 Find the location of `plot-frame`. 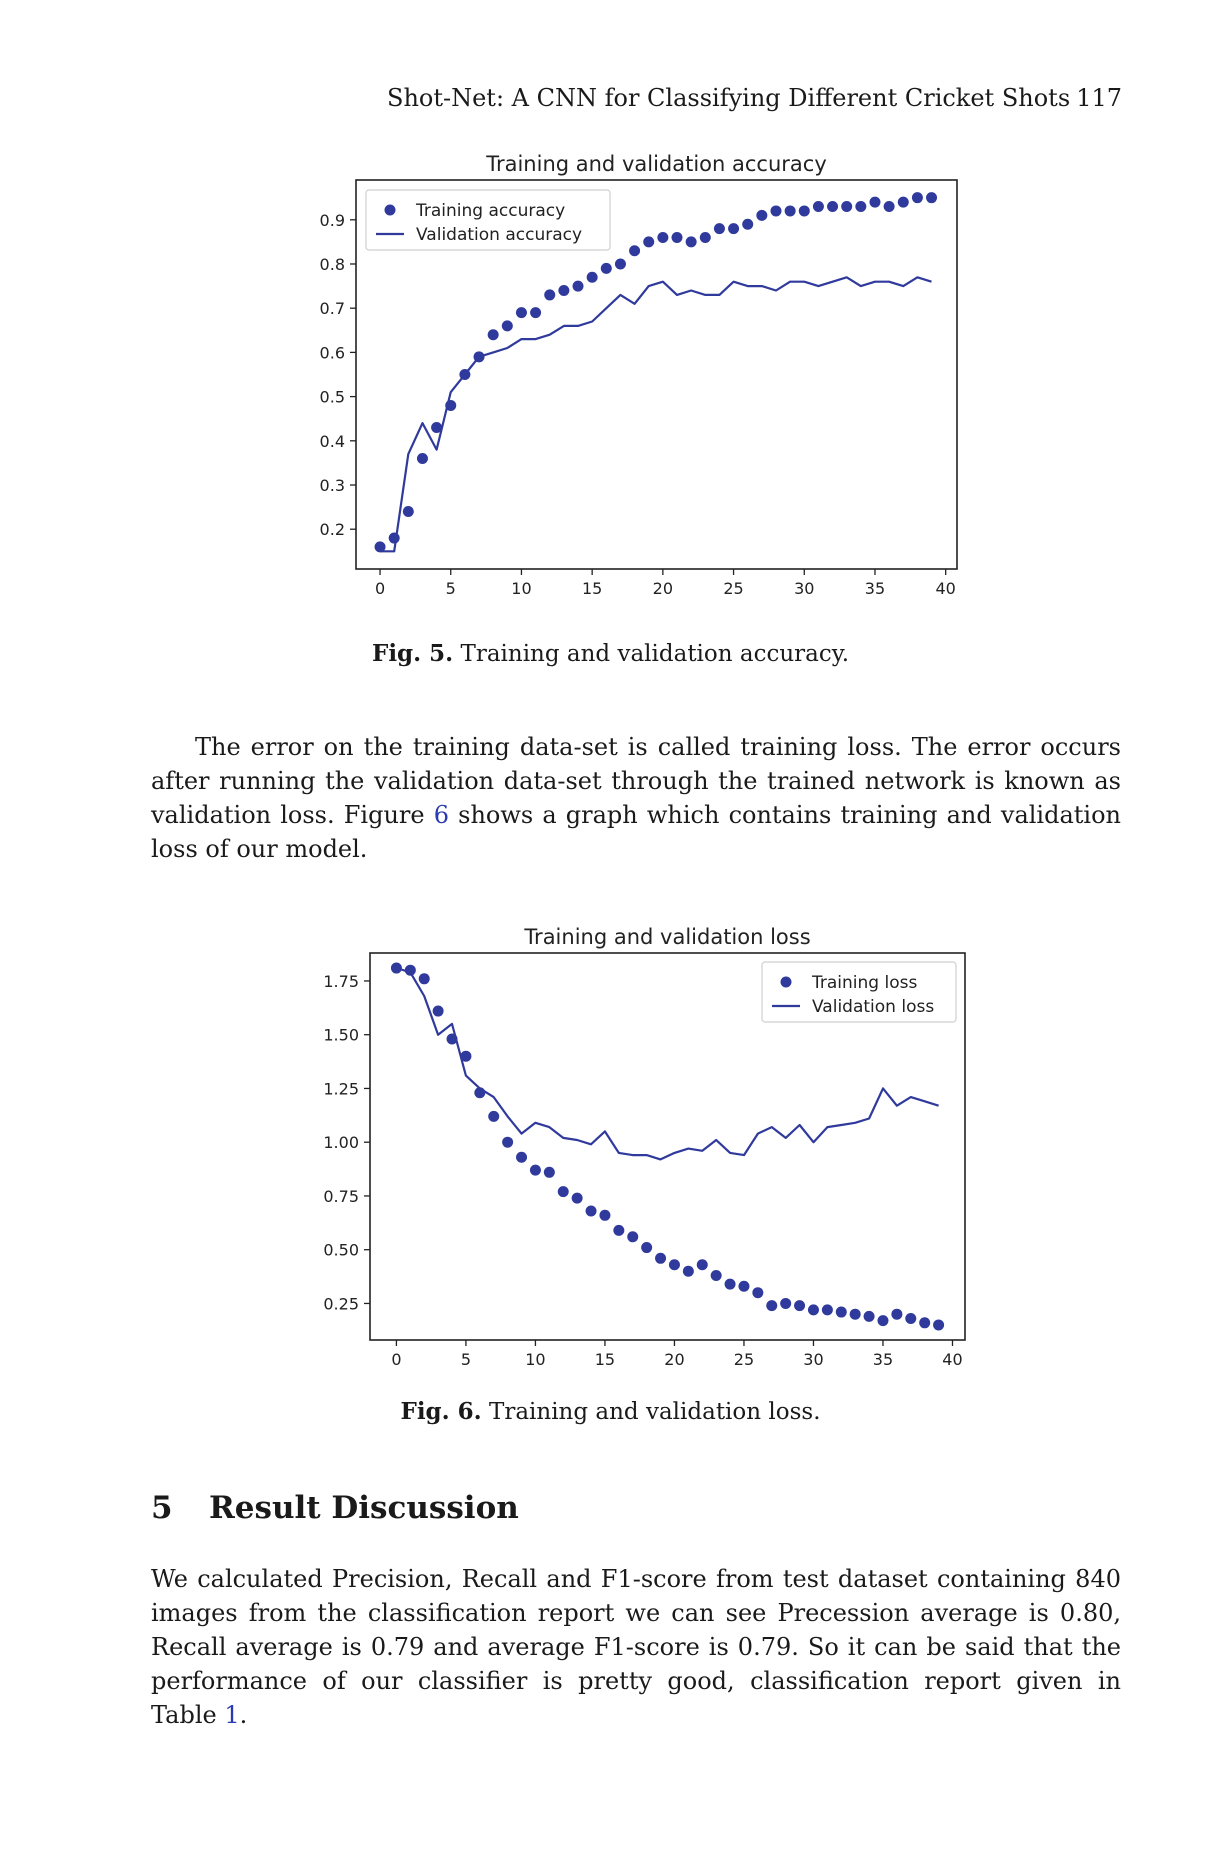

plot-frame is located at coordinates (656, 374).